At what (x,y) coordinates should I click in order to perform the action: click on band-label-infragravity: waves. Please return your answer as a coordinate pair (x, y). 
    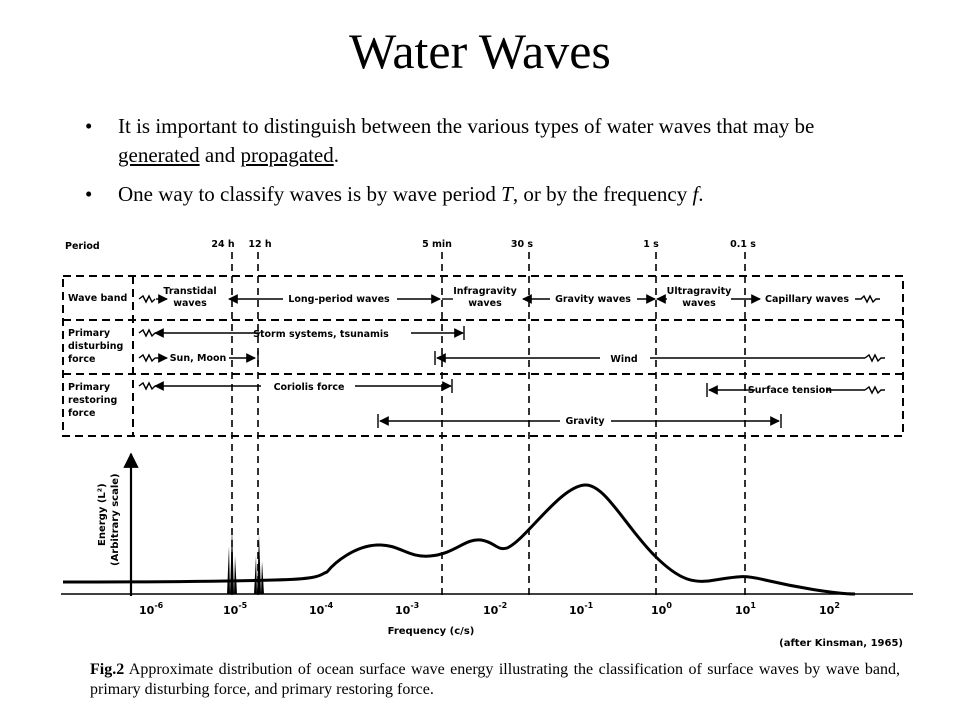
    Looking at the image, I should click on (485, 303).